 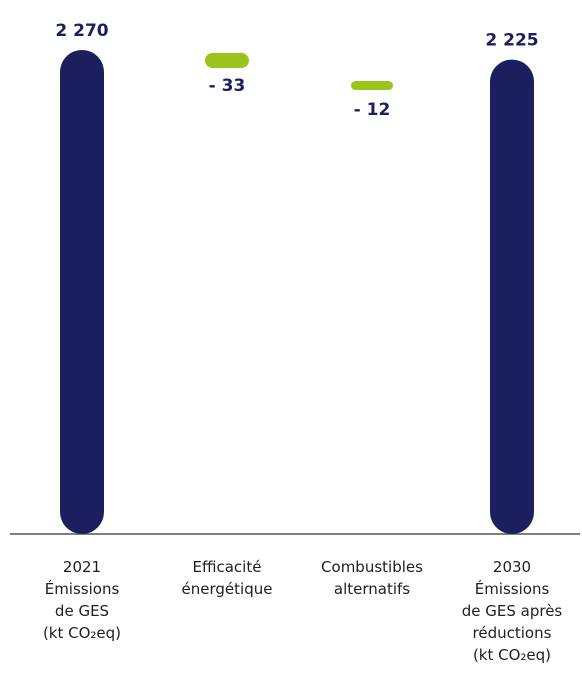 What do you see at coordinates (82, 600) in the screenshot?
I see `category-label-2021: 2021 Émissions de GES (kt CO₂eq)` at bounding box center [82, 600].